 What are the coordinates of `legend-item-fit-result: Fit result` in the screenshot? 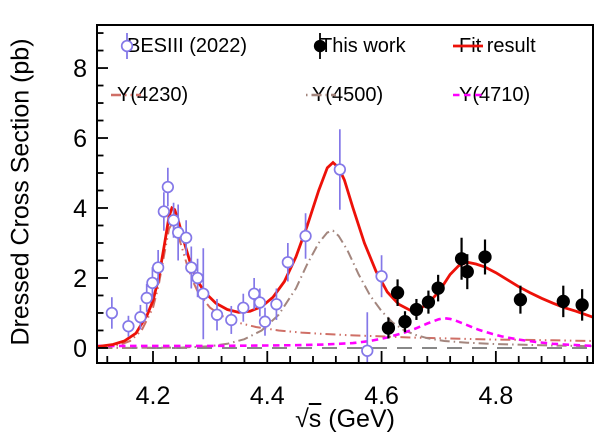 It's located at (494, 46).